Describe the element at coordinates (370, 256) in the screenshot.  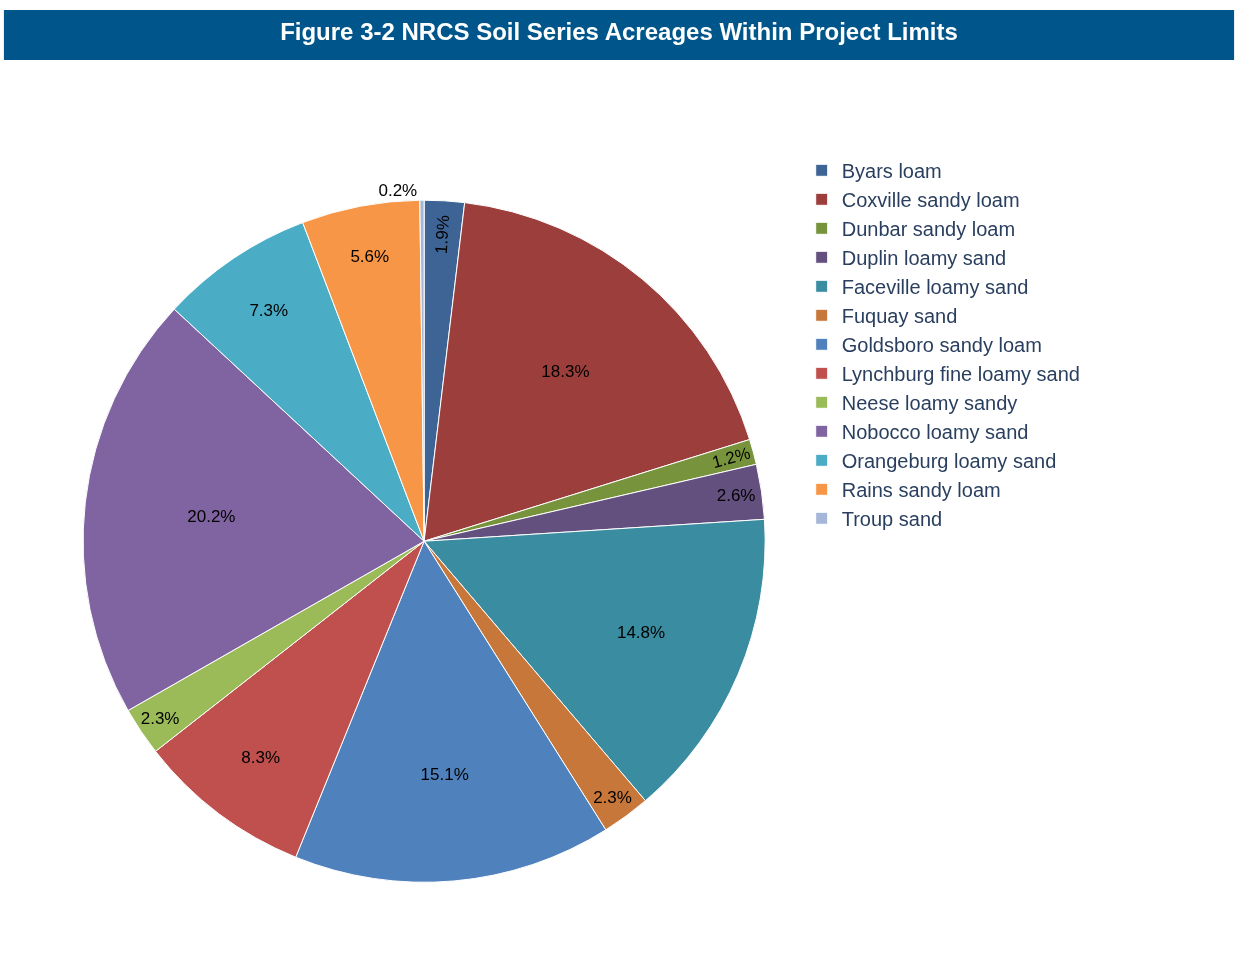
I see `data-label: 5.6%` at that location.